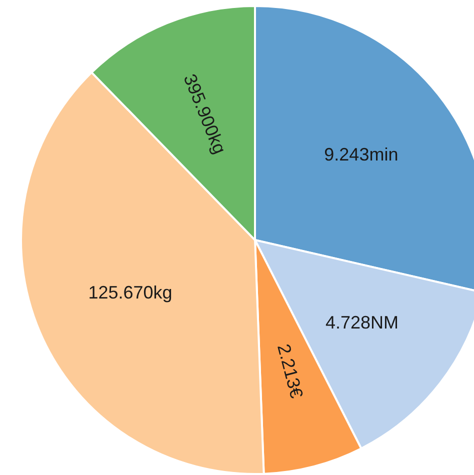 This screenshot has height=475, width=474. Describe the element at coordinates (361, 322) in the screenshot. I see `slice-label: 4.728NM` at that location.